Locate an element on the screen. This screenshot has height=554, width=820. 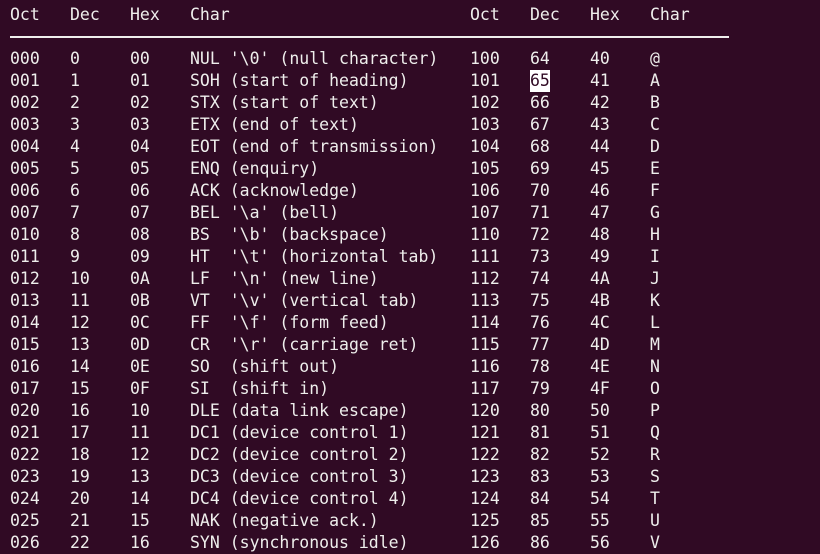
cell-hex-2: 47 is located at coordinates (600, 212).